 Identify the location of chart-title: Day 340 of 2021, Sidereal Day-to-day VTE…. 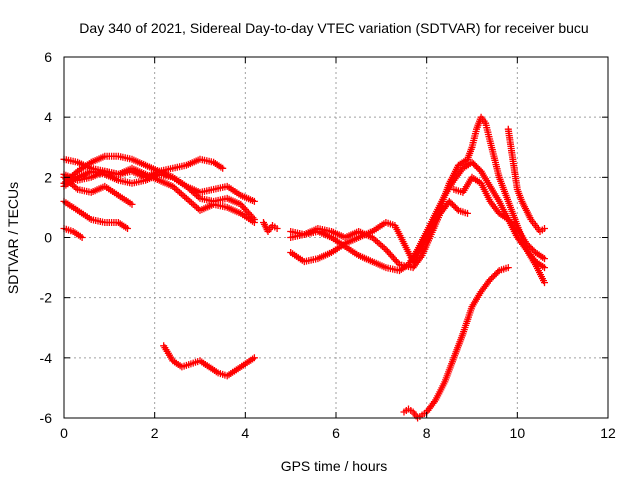
(333, 28).